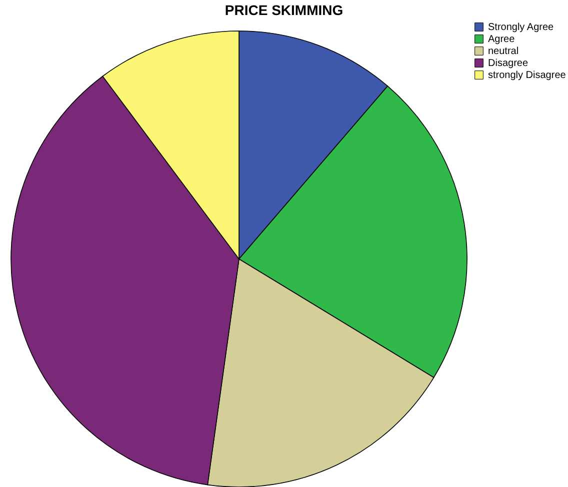 This screenshot has height=487, width=568. Describe the element at coordinates (502, 39) in the screenshot. I see `legend-label: Agree` at that location.